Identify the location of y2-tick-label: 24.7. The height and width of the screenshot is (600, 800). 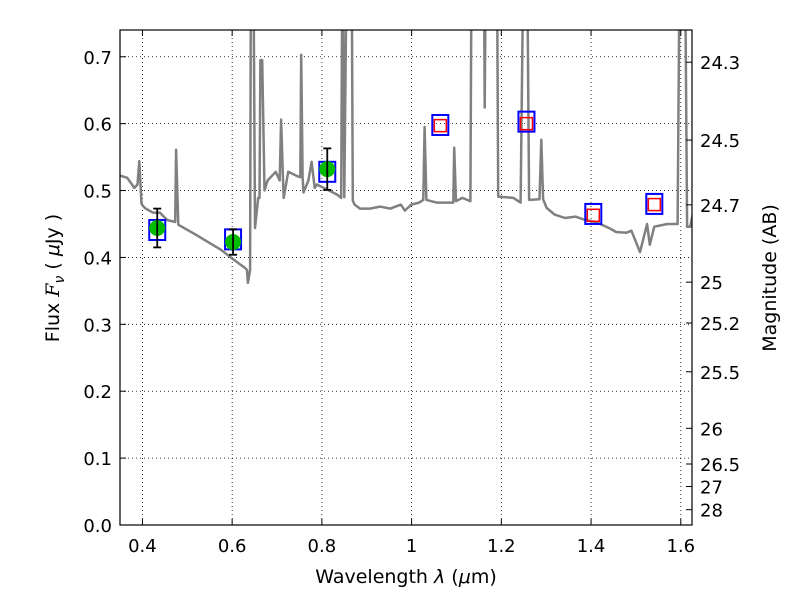
(720, 206).